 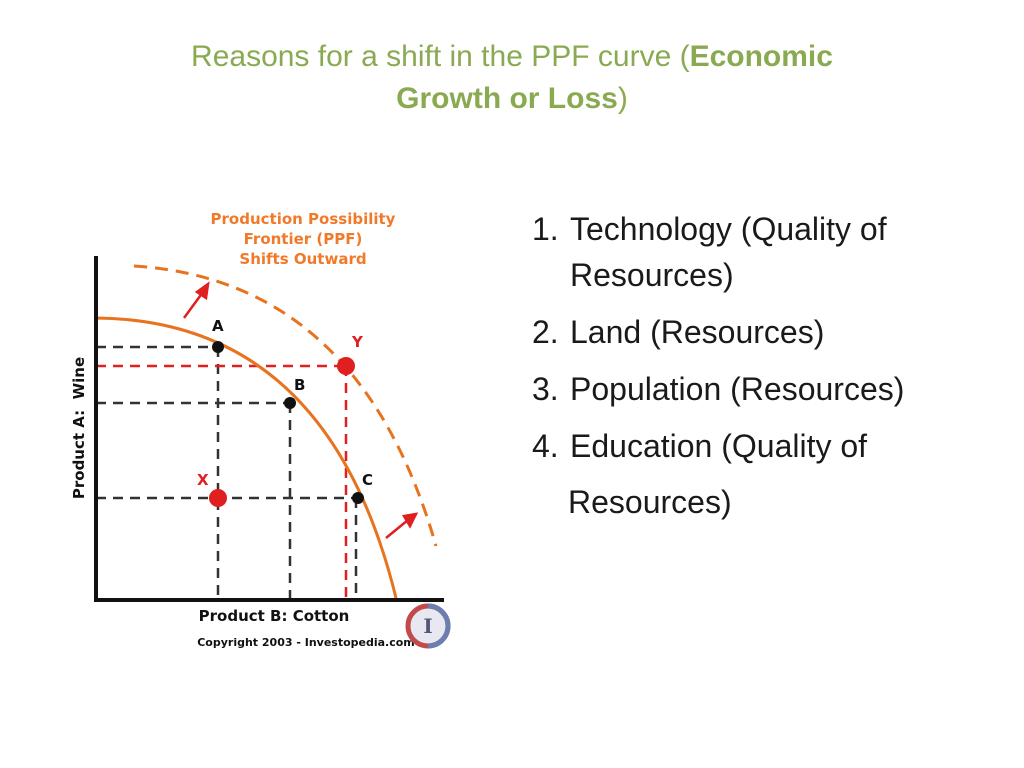 What do you see at coordinates (728, 229) in the screenshot?
I see `reason-text: Technology (Quality of` at bounding box center [728, 229].